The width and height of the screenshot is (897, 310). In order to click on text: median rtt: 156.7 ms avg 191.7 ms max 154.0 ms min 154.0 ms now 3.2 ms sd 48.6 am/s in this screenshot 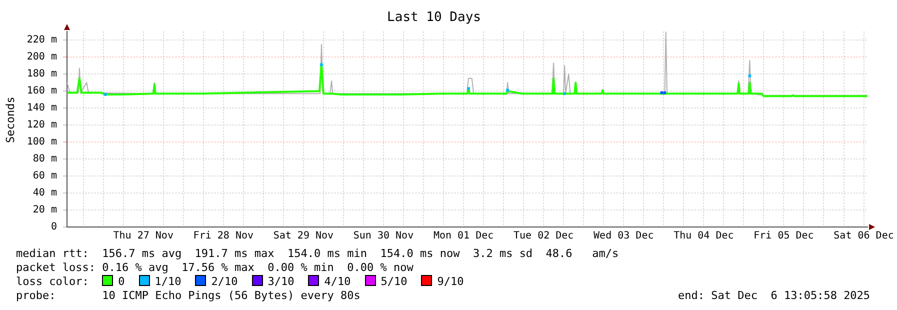, I will do `click(317, 254)`.